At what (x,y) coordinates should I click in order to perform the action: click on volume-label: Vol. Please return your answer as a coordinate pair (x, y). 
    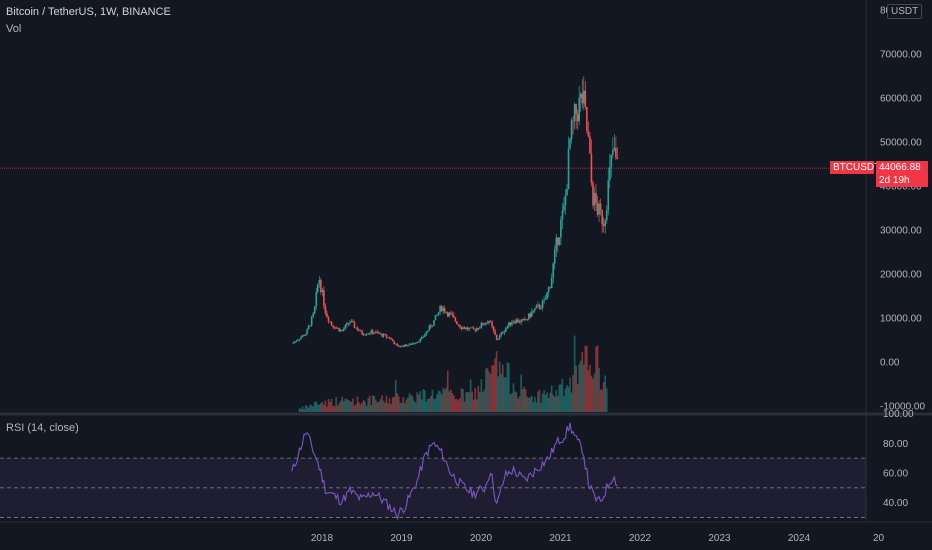
    Looking at the image, I should click on (14, 29).